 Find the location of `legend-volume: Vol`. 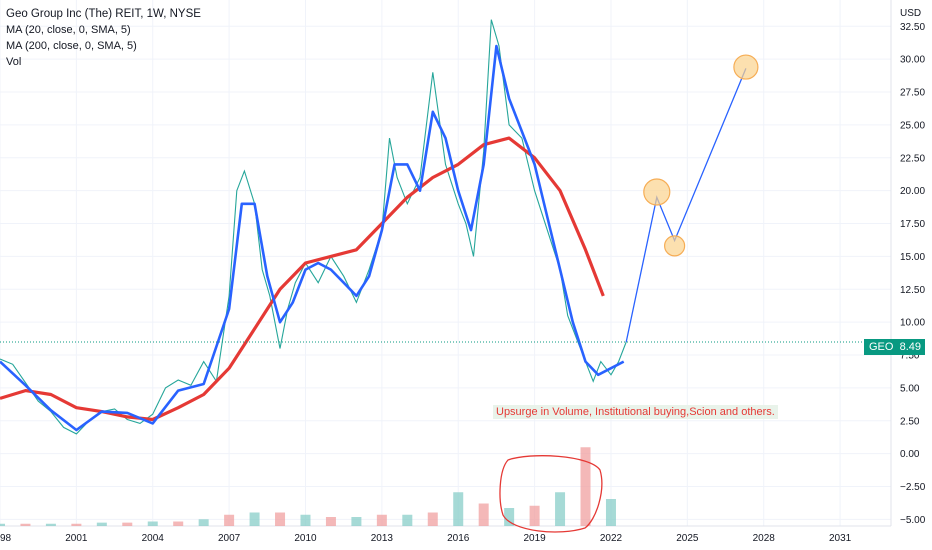

legend-volume: Vol is located at coordinates (14, 62).